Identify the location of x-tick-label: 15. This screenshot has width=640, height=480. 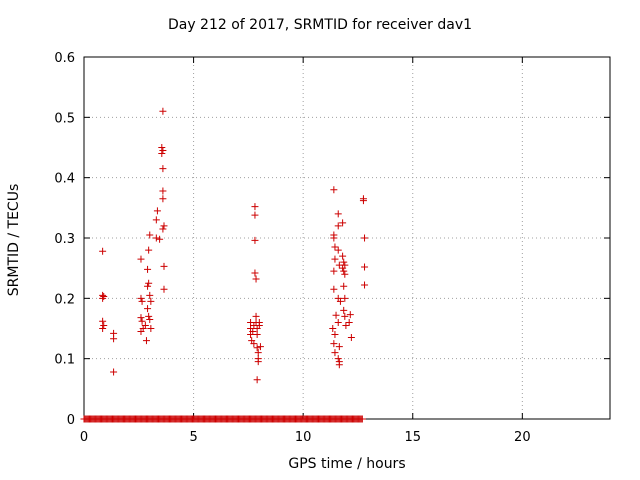
(412, 437).